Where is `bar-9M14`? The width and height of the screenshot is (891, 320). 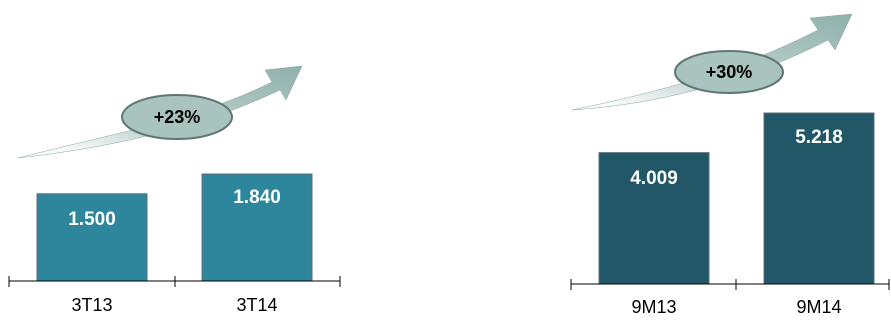 bar-9M14 is located at coordinates (819, 198).